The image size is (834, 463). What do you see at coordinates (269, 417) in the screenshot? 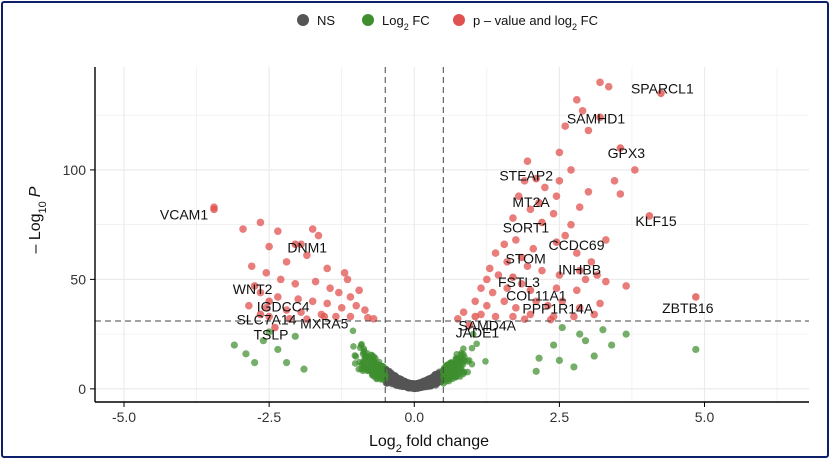
I see `x-tick-label: -2.5` at bounding box center [269, 417].